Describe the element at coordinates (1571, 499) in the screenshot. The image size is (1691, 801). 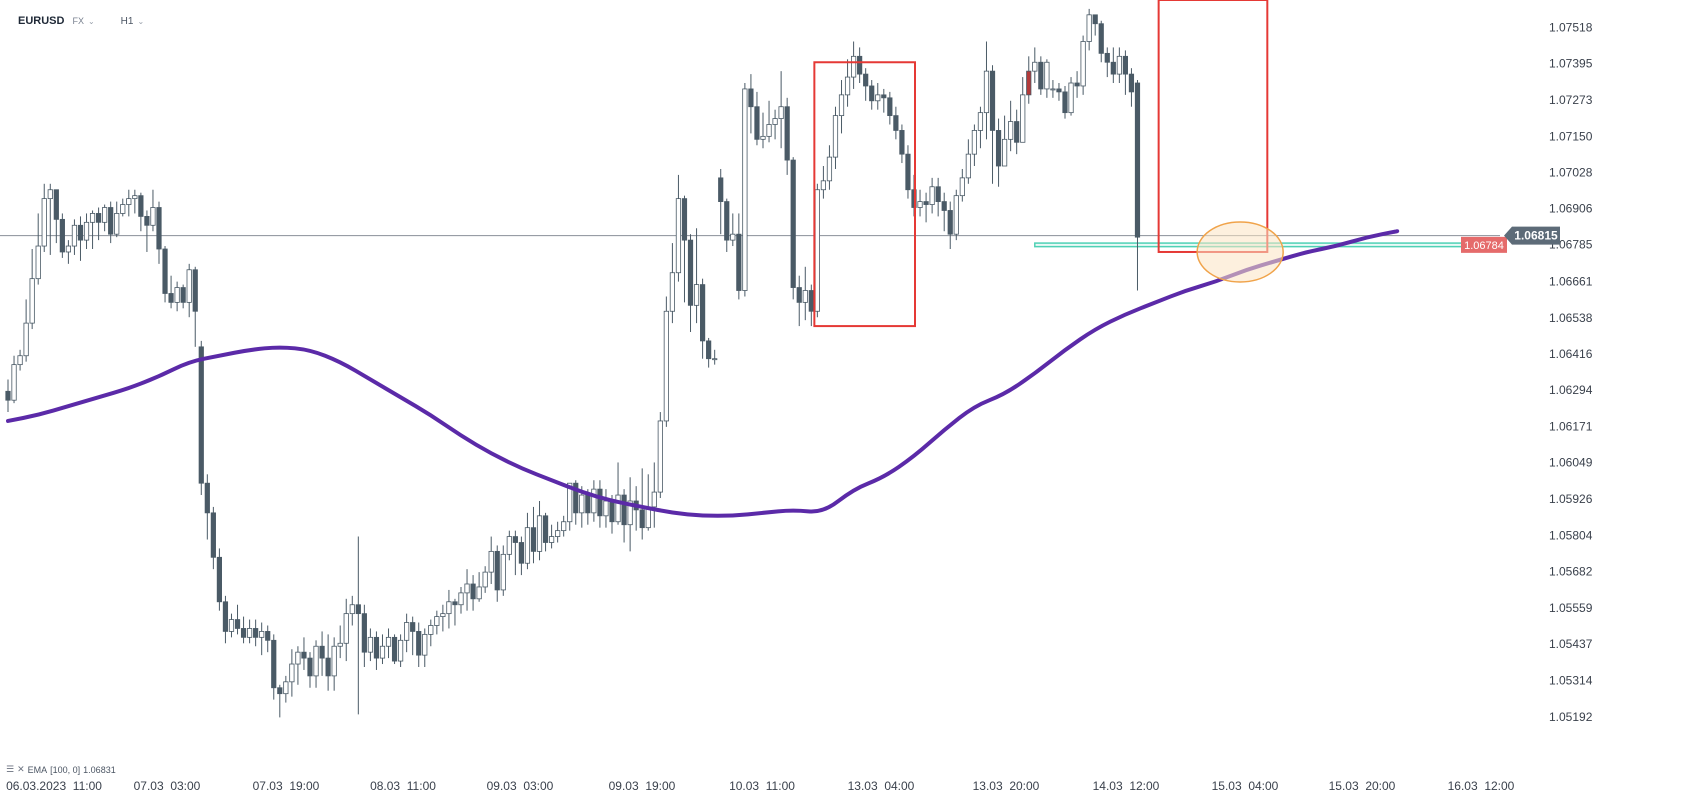
I see `y-tick-label: 1.05926` at that location.